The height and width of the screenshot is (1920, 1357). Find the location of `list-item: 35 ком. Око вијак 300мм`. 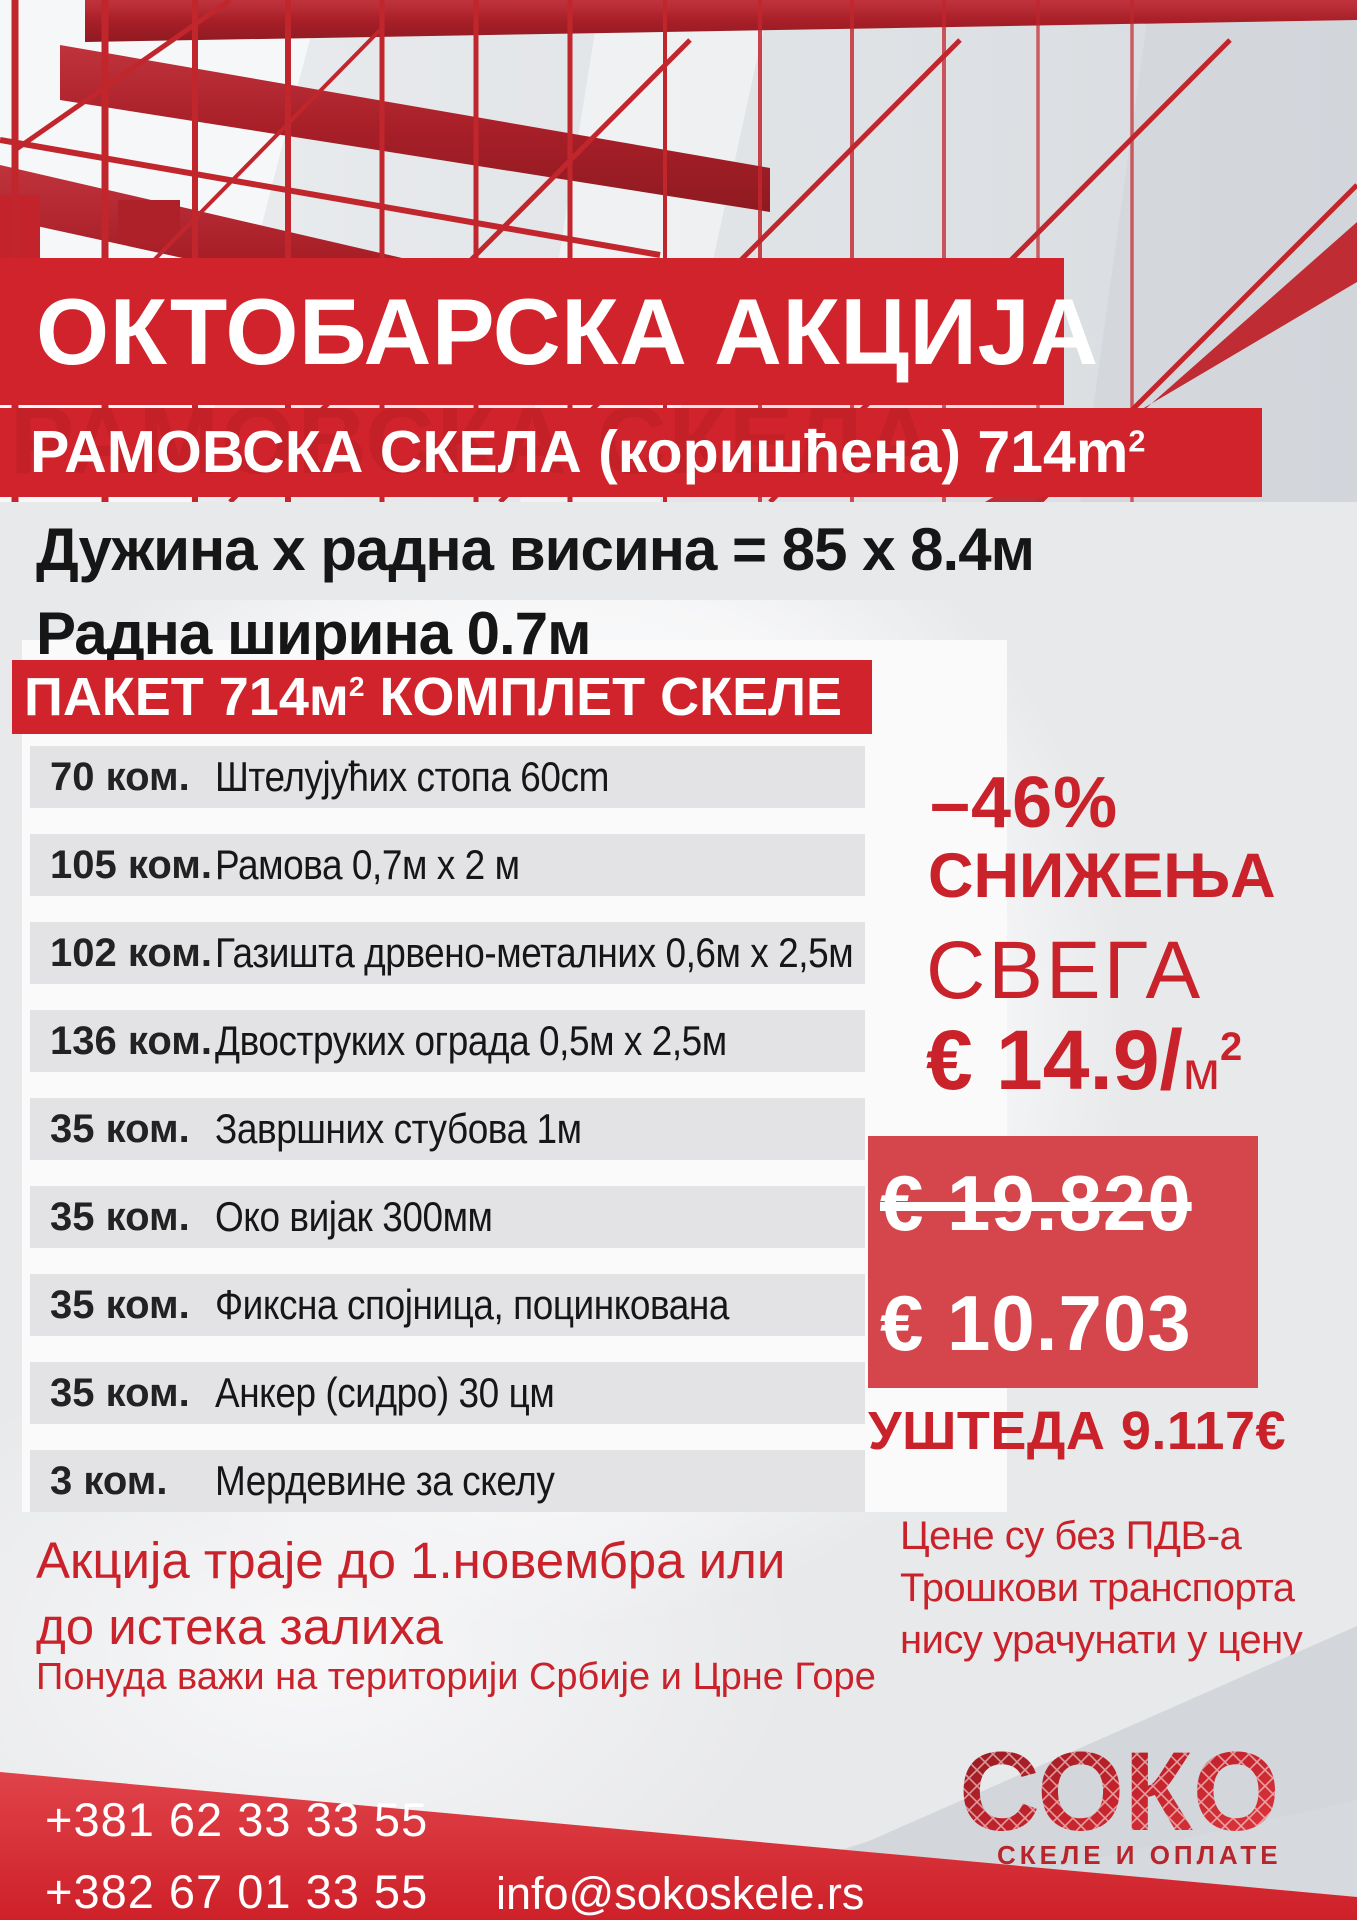

list-item: 35 ком. Око вијак 300мм is located at coordinates (447, 1217).